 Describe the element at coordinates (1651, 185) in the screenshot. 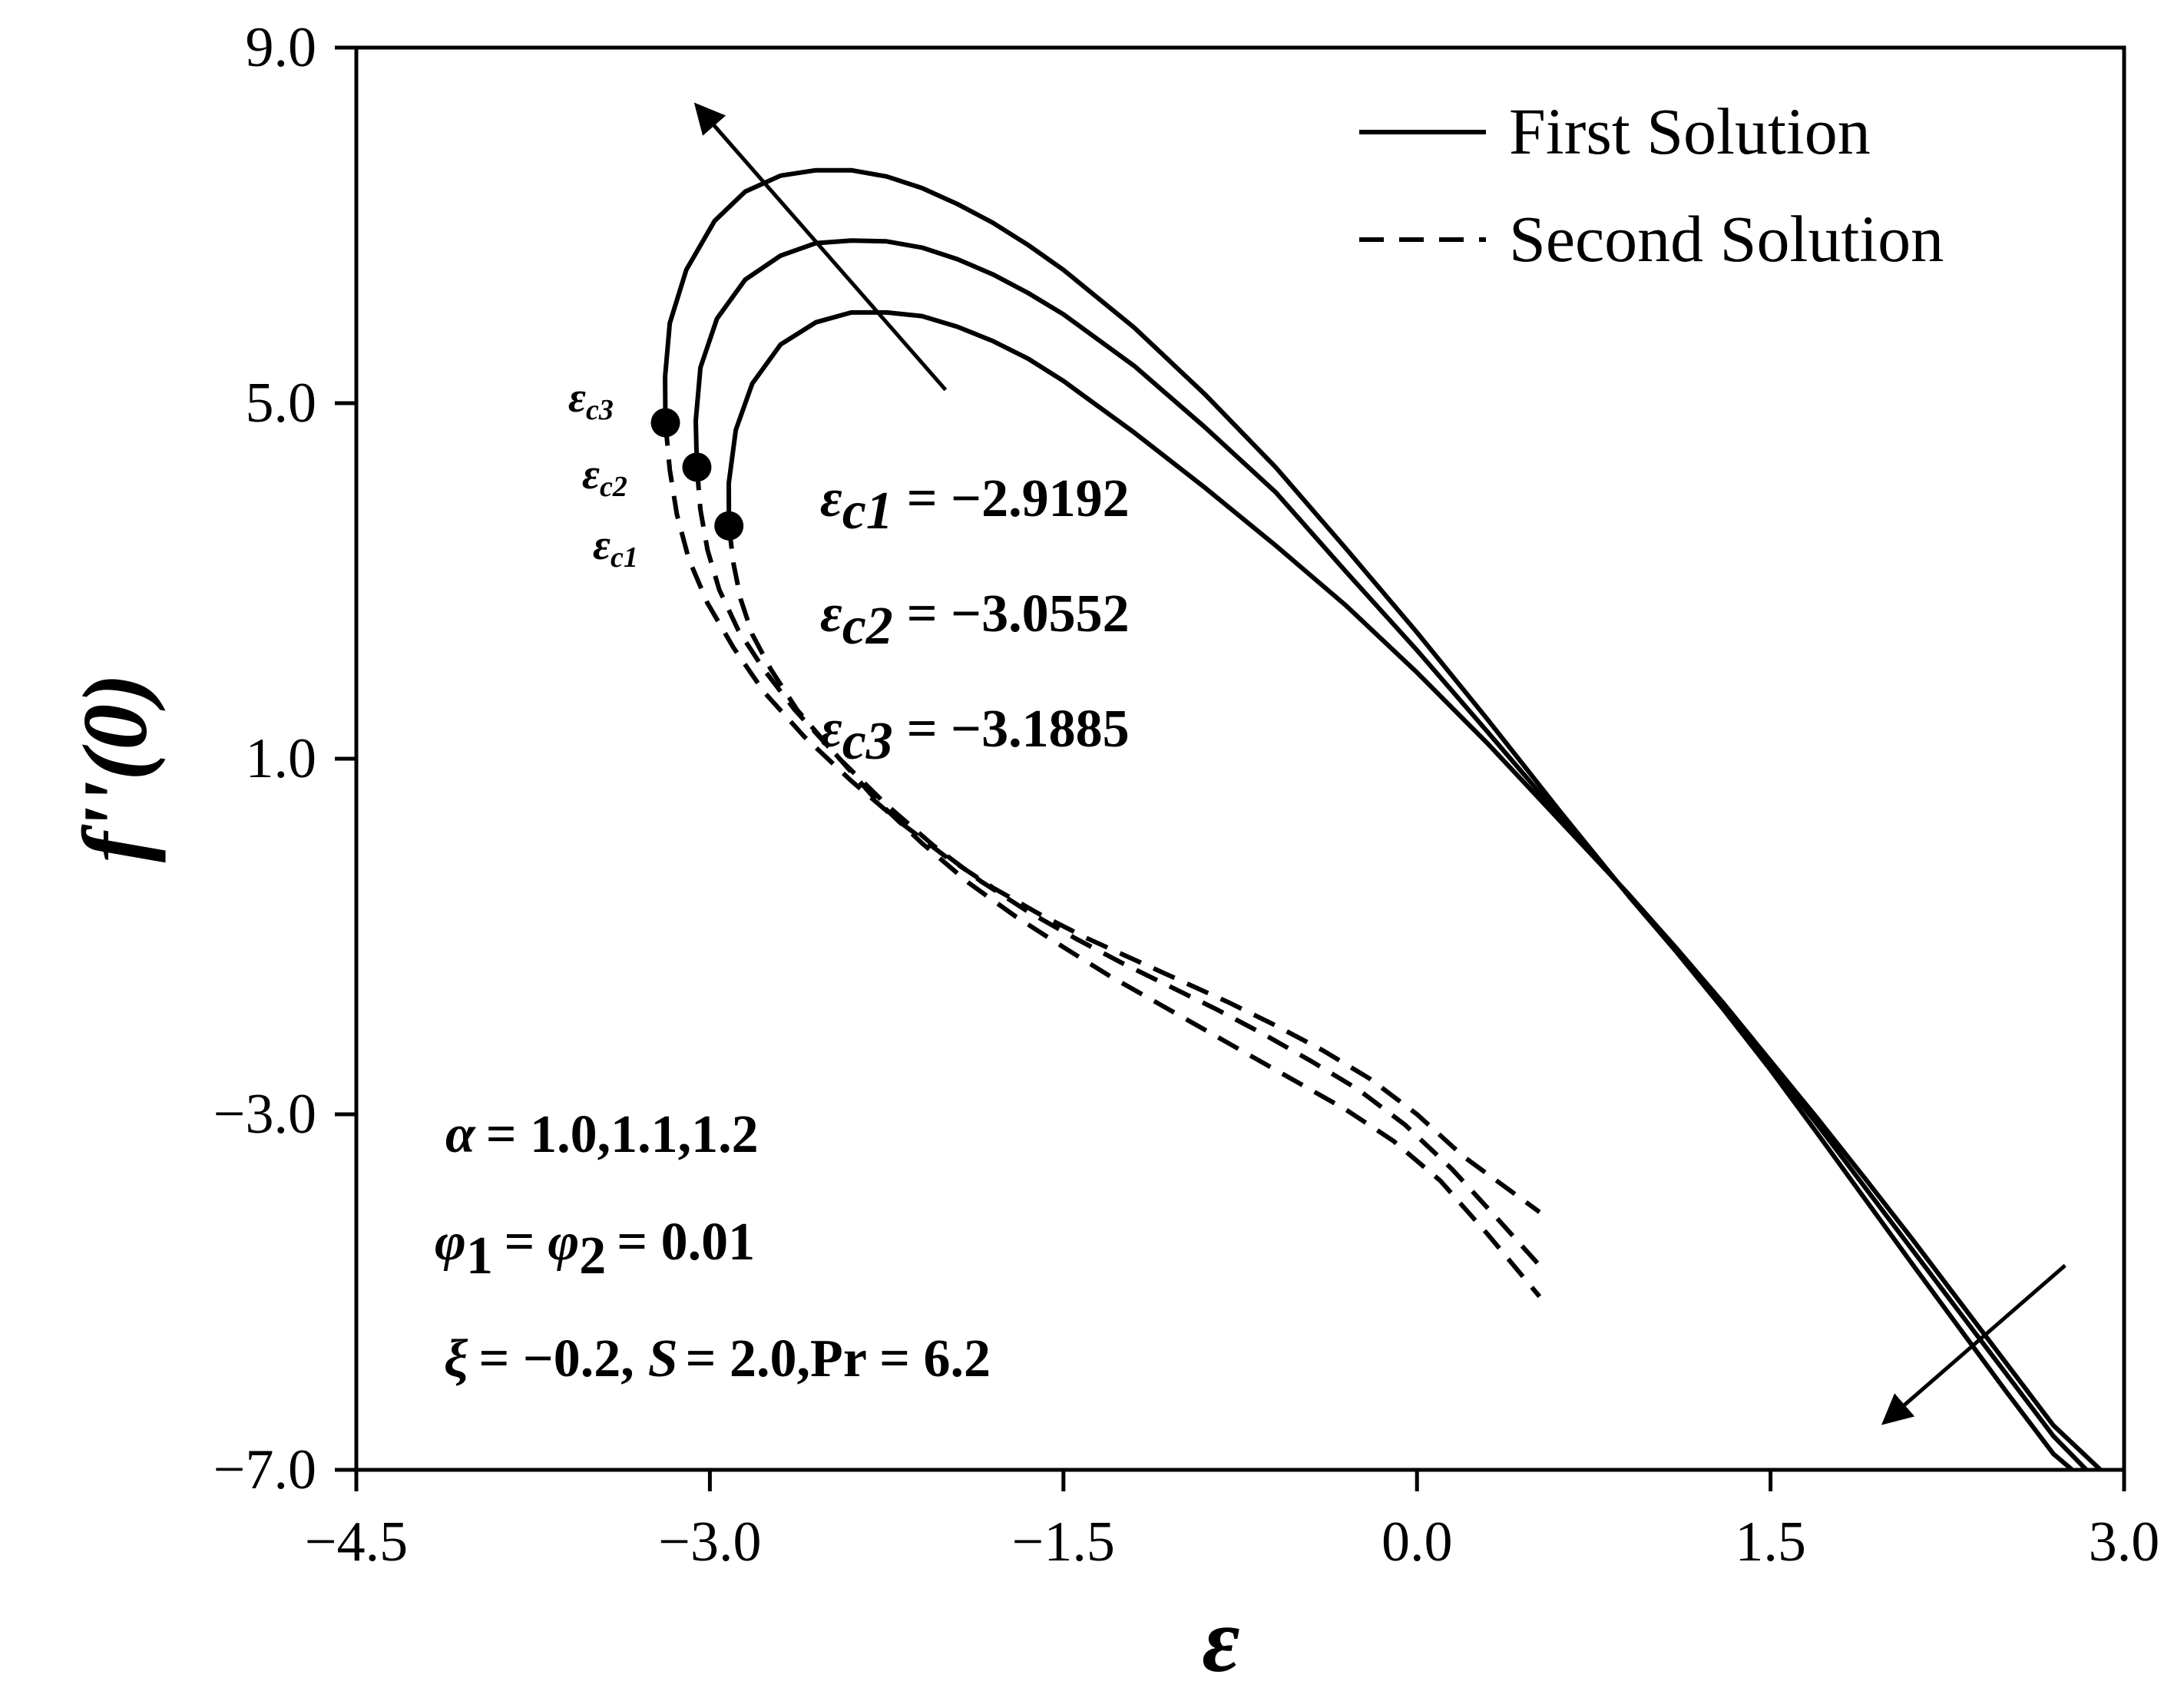

I see `legend: First Solution Second Solution` at that location.